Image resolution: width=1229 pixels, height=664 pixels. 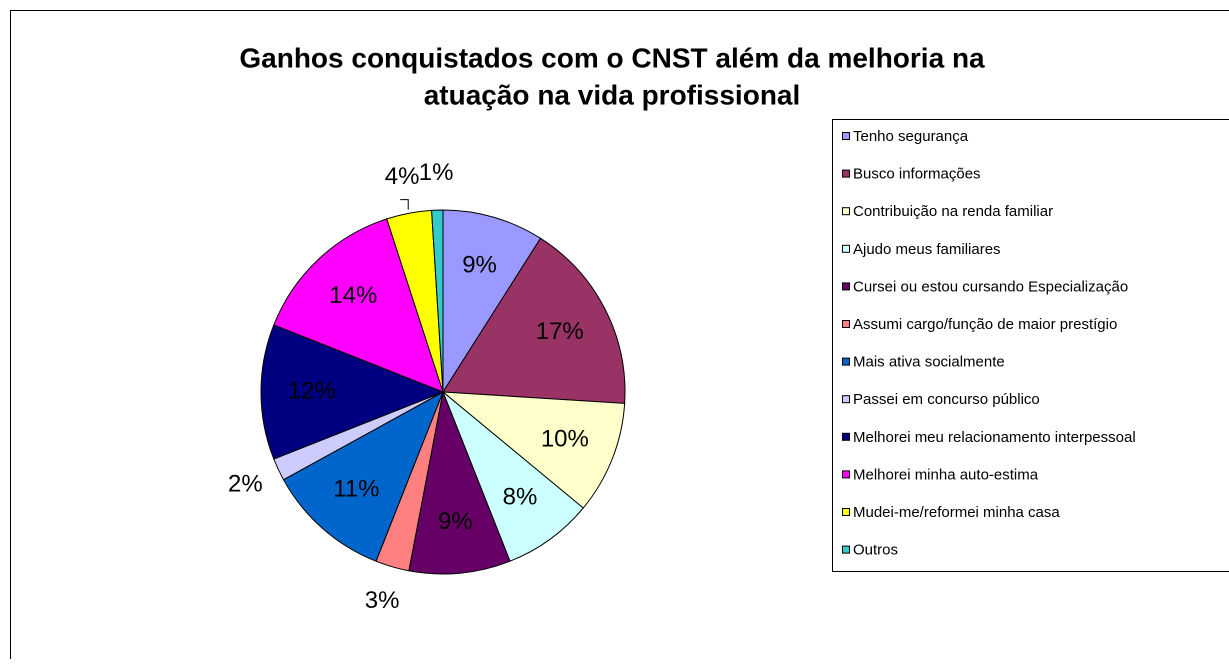 I want to click on data-label: 11%, so click(x=356, y=489).